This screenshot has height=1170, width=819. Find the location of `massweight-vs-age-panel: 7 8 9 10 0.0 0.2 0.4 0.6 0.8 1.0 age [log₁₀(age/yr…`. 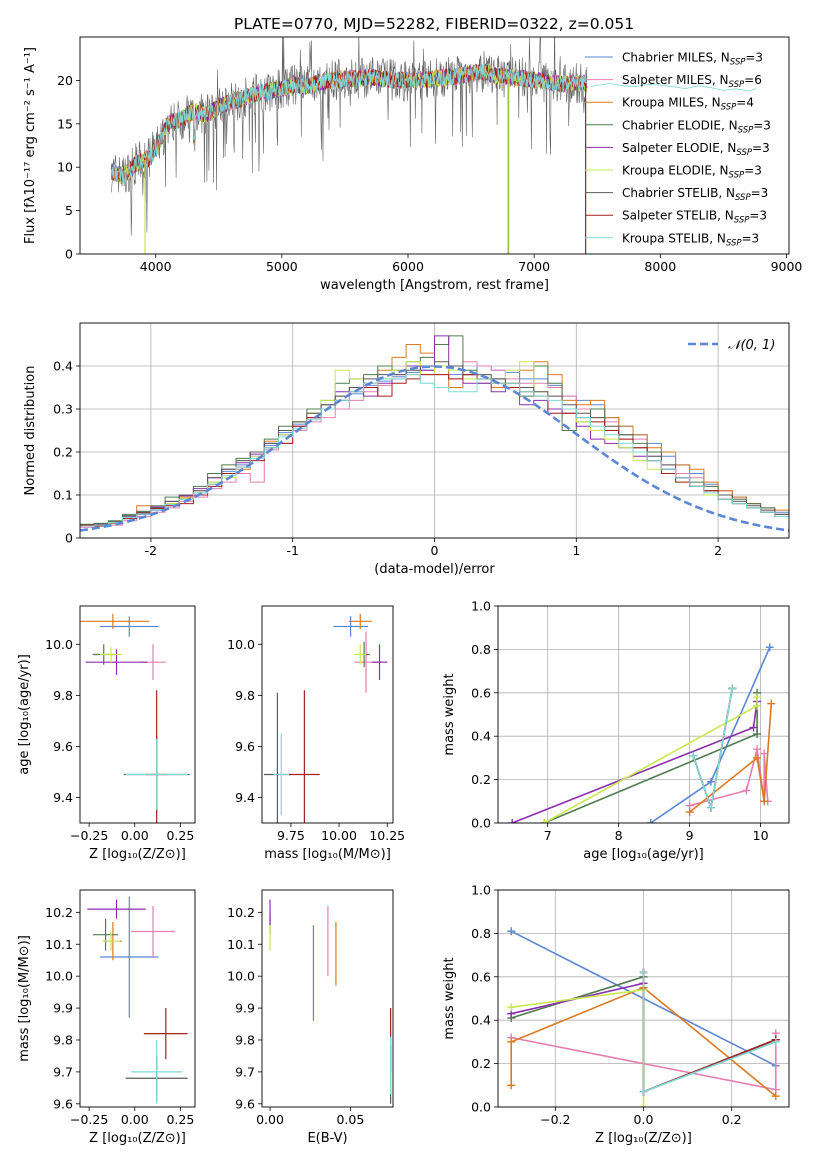

massweight-vs-age-panel: 7 8 9 10 0.0 0.2 0.4 0.6 0.8 1.0 age [log₁₀(age/yr… is located at coordinates (616, 730).